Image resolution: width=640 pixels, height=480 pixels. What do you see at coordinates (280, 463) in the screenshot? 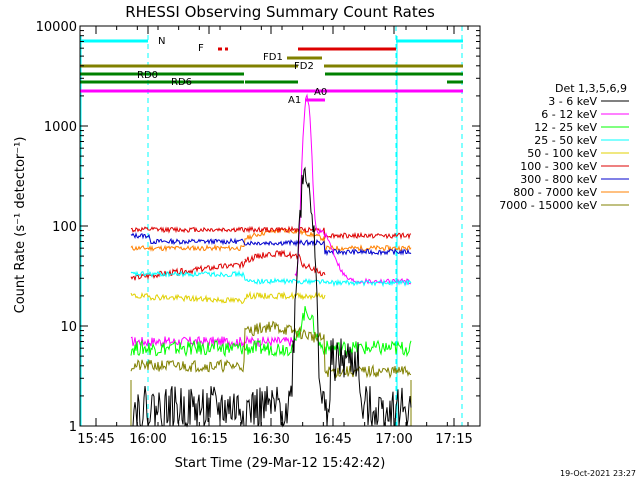
I see `x-axis-label: Start Time (29-Mar-12 15:42:42)` at bounding box center [280, 463].